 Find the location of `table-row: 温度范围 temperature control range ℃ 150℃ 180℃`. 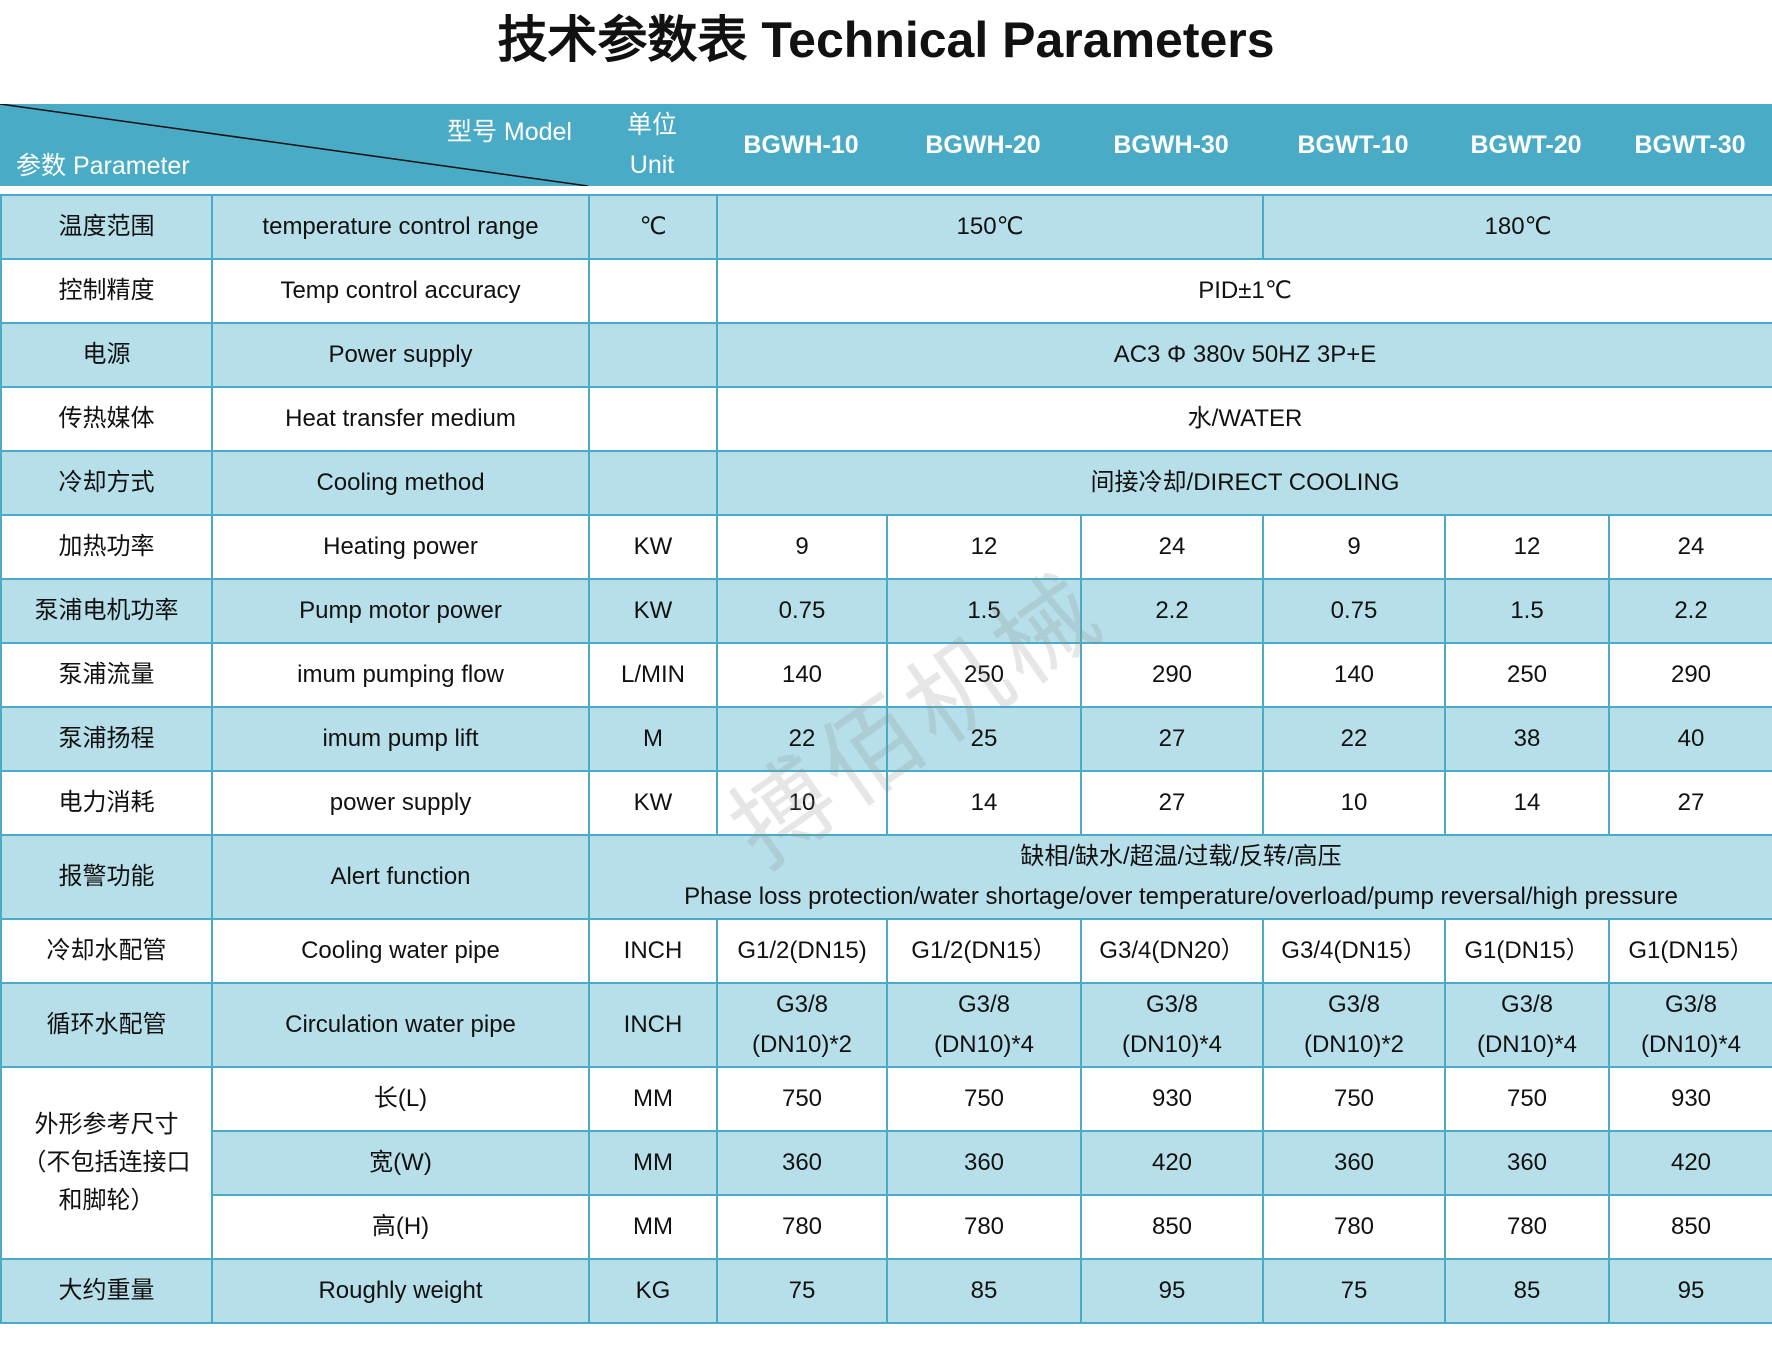

table-row: 温度范围 temperature control range ℃ 150℃ 180℃ is located at coordinates (886, 227).